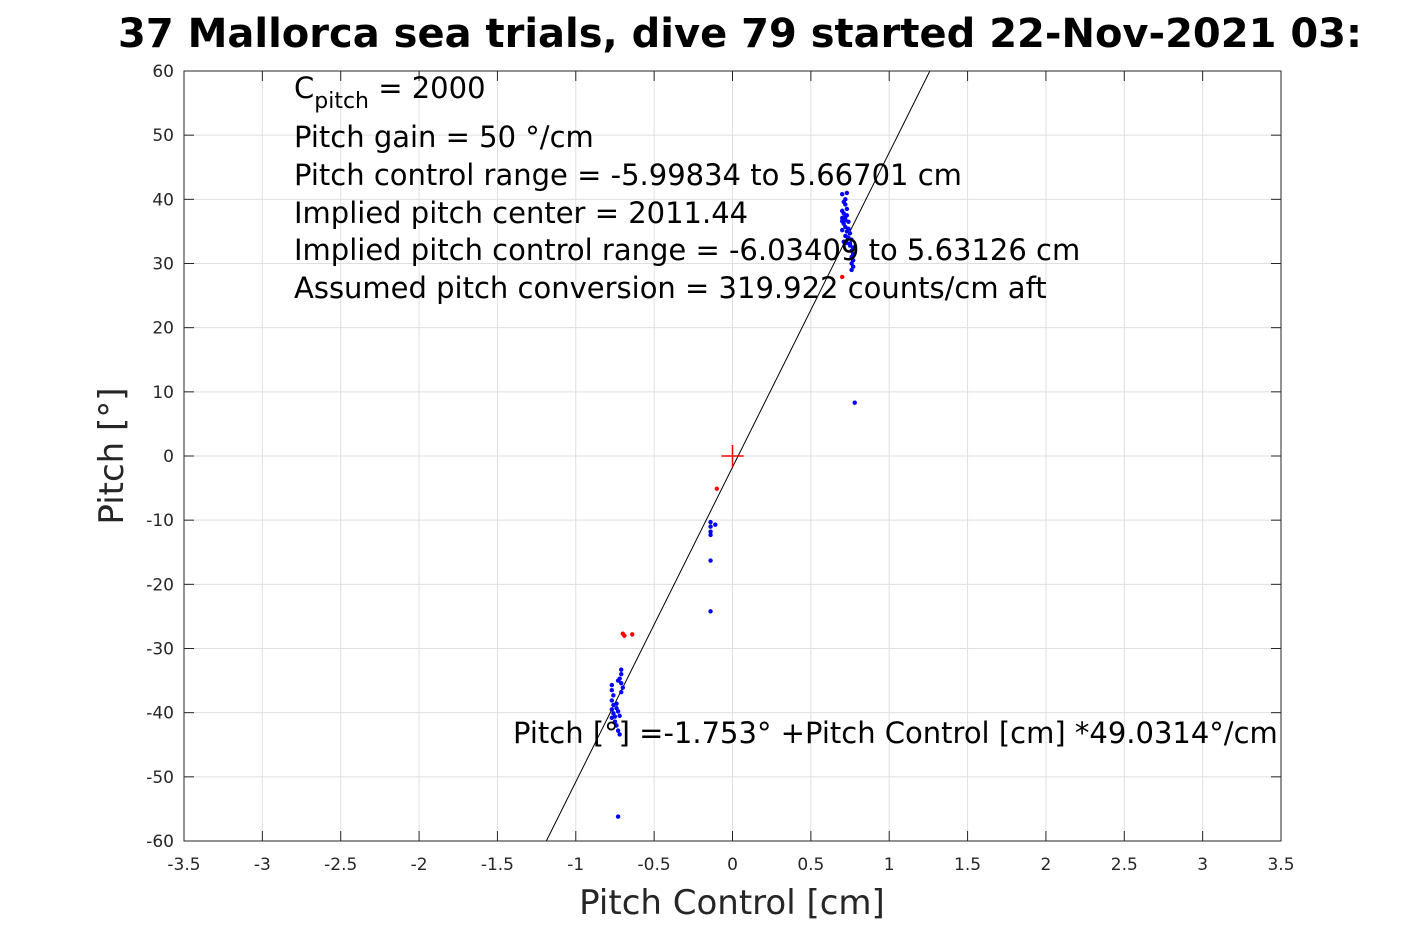  What do you see at coordinates (160, 714) in the screenshot?
I see `y-tick-label: -40` at bounding box center [160, 714].